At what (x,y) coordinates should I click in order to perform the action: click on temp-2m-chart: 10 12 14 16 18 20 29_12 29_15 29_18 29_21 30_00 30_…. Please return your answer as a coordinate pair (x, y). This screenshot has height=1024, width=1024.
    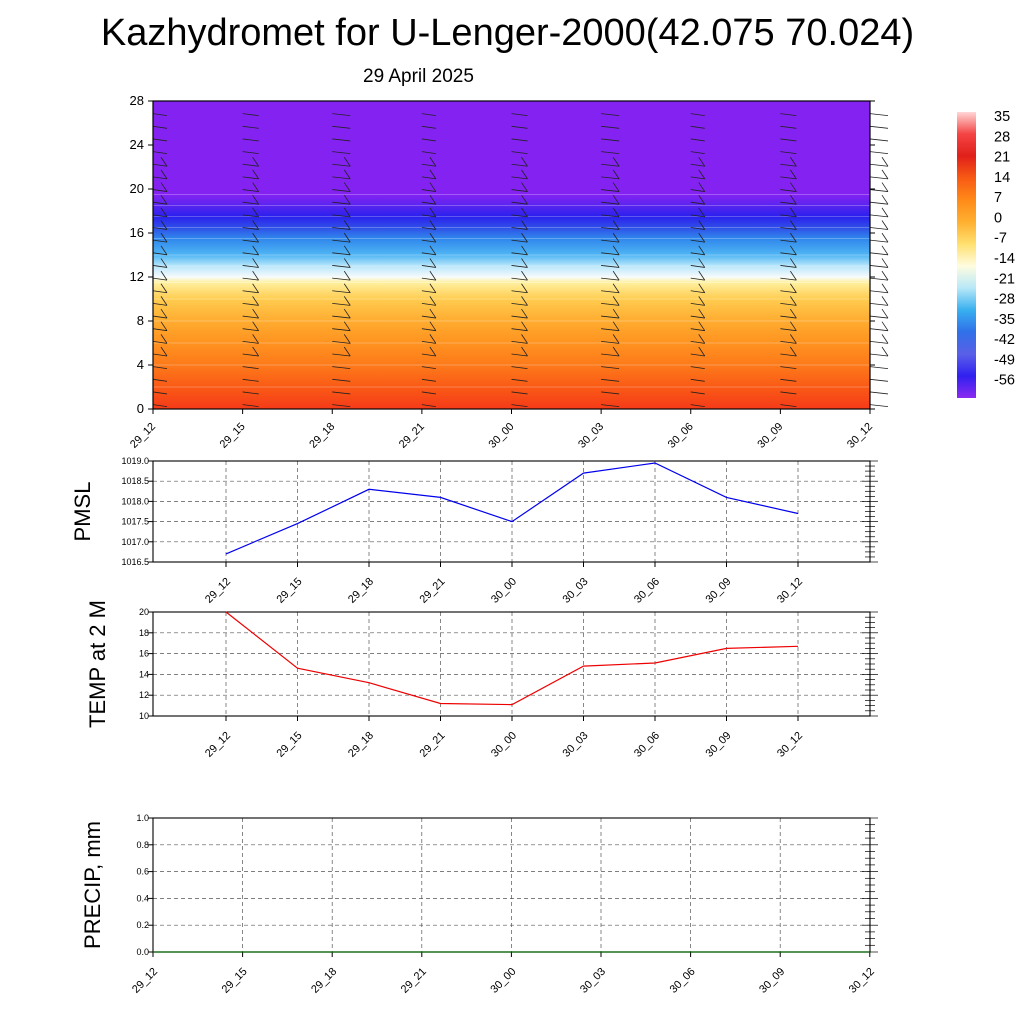
    Looking at the image, I should click on (481, 680).